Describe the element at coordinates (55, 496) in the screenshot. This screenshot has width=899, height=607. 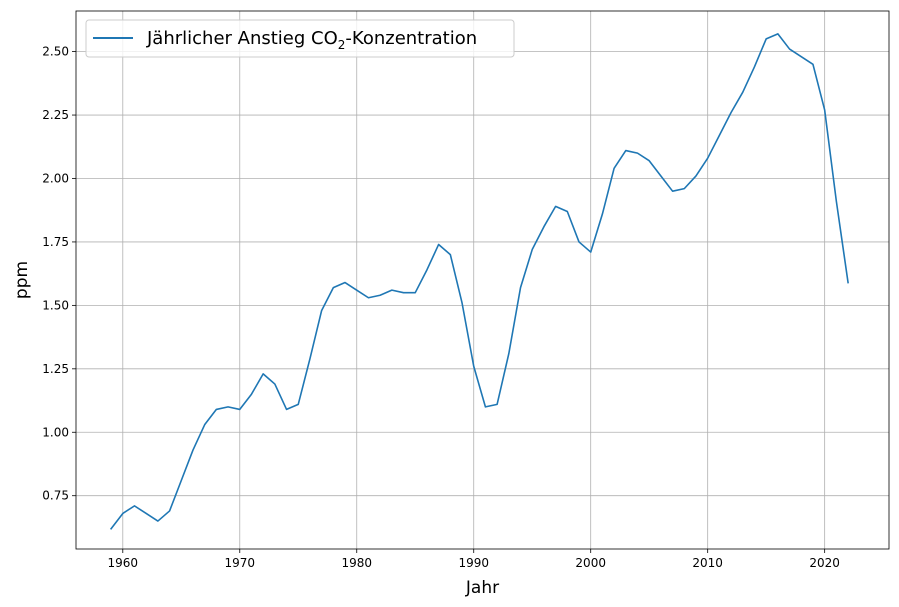
I see `y-tick-label: 0.75` at that location.